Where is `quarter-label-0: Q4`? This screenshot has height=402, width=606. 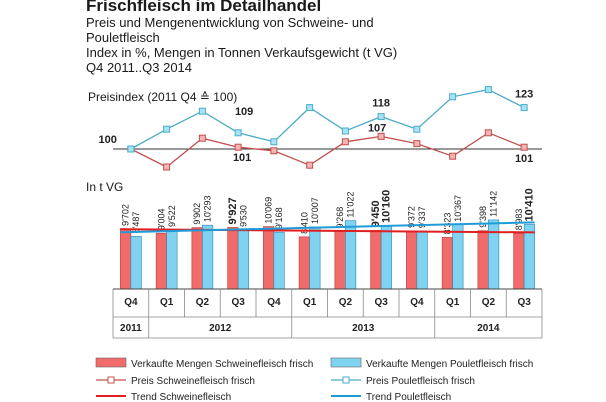 quarter-label-0: Q4 is located at coordinates (131, 302).